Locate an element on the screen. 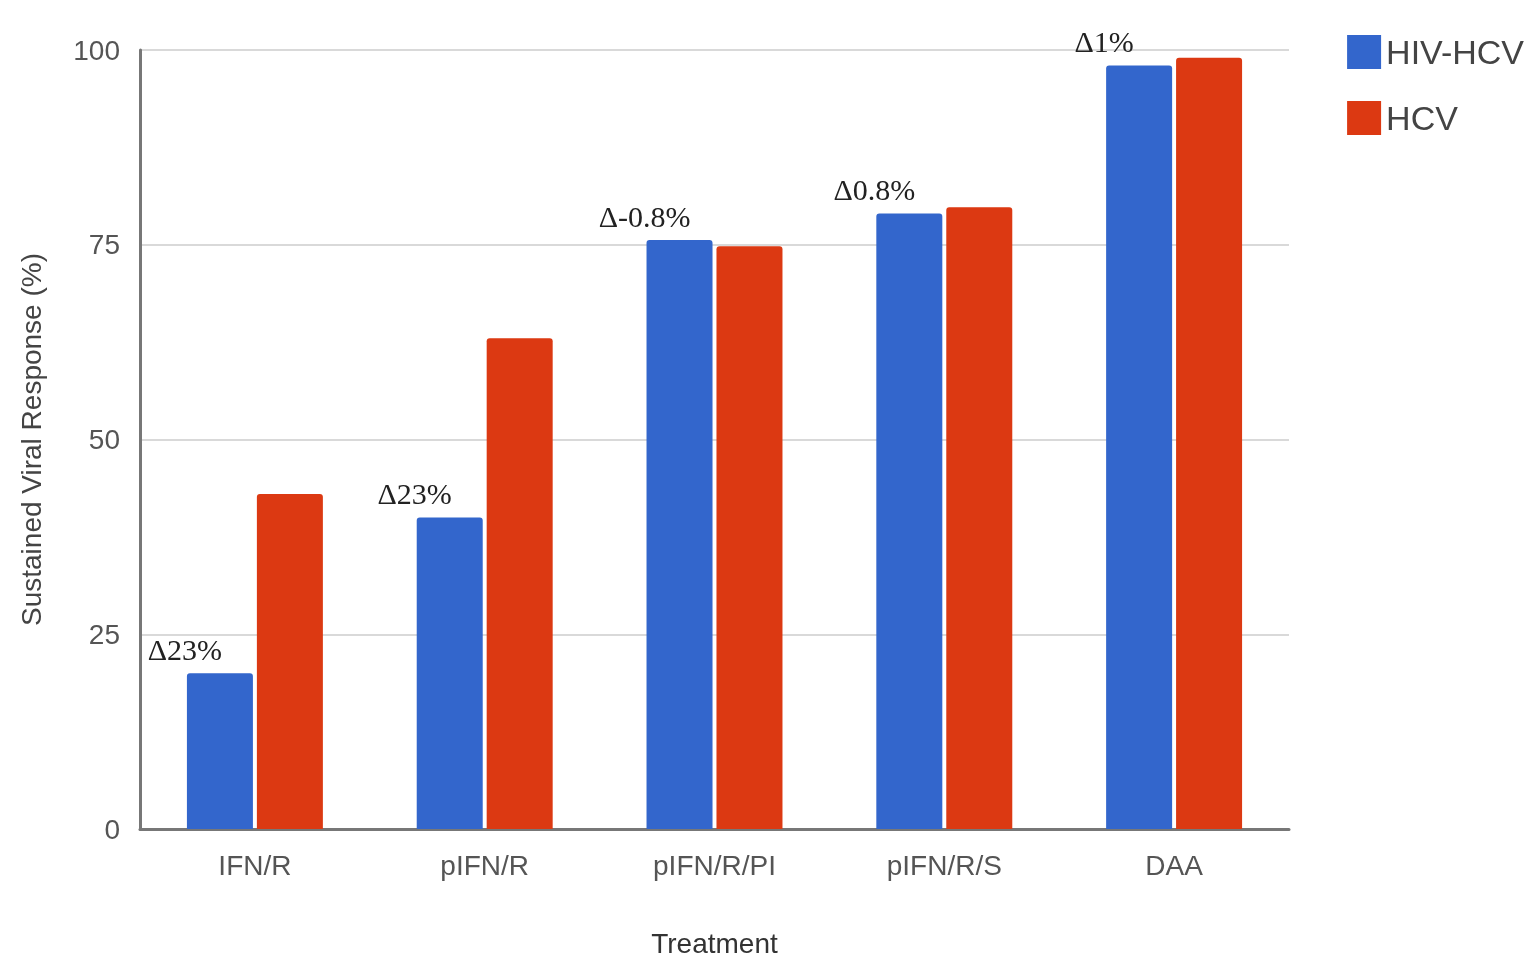 The height and width of the screenshot is (962, 1539). annotation: Δ1% is located at coordinates (1104, 42).